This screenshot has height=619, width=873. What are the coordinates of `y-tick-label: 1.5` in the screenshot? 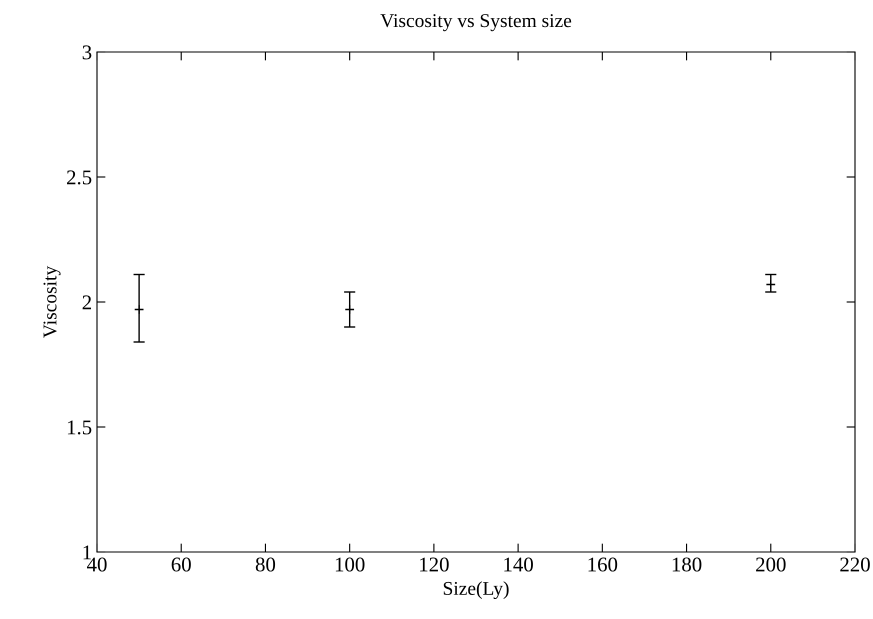 It's located at (80, 427).